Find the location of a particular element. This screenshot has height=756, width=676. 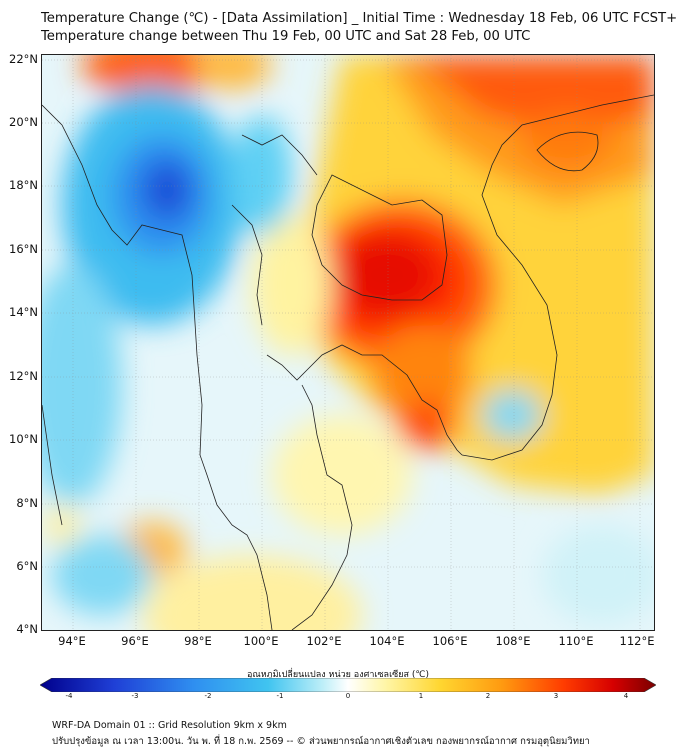

colorbar-tick: 4 is located at coordinates (626, 696).